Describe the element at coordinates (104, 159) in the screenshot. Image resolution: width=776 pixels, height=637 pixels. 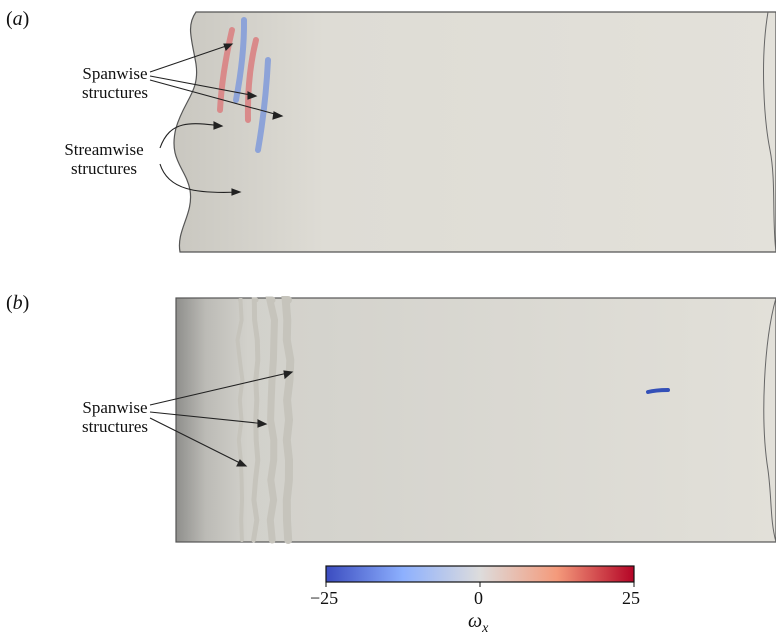
I see `panel-a-streamwise-annotation: Streamwise structures` at that location.